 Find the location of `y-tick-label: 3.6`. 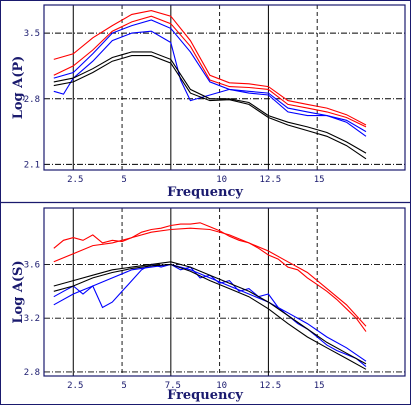

y-tick-label: 3.6 is located at coordinates (32, 265).